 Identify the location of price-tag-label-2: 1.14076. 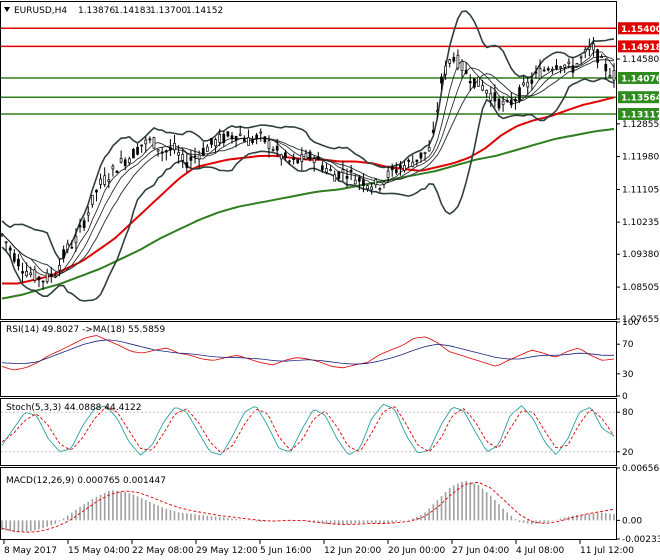
(640, 79).